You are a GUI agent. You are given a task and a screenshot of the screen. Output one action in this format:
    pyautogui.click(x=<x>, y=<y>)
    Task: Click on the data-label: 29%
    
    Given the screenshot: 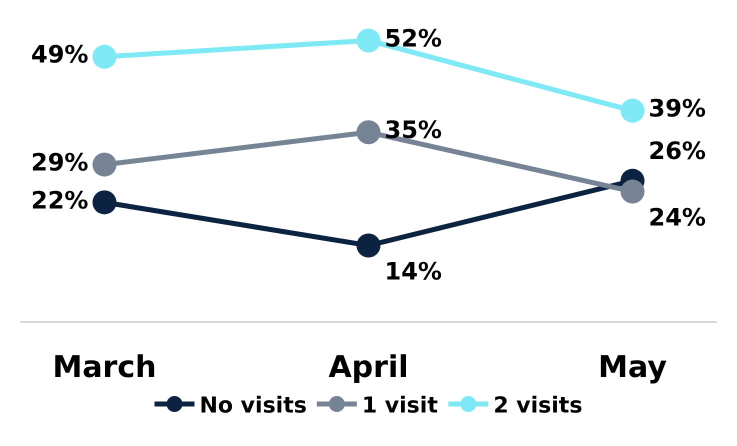 What is the action you would take?
    pyautogui.click(x=59, y=162)
    